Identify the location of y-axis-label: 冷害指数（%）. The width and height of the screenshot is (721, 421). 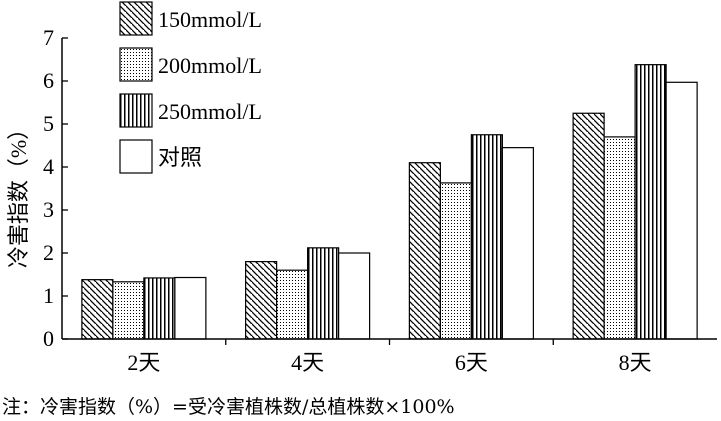
(18, 193).